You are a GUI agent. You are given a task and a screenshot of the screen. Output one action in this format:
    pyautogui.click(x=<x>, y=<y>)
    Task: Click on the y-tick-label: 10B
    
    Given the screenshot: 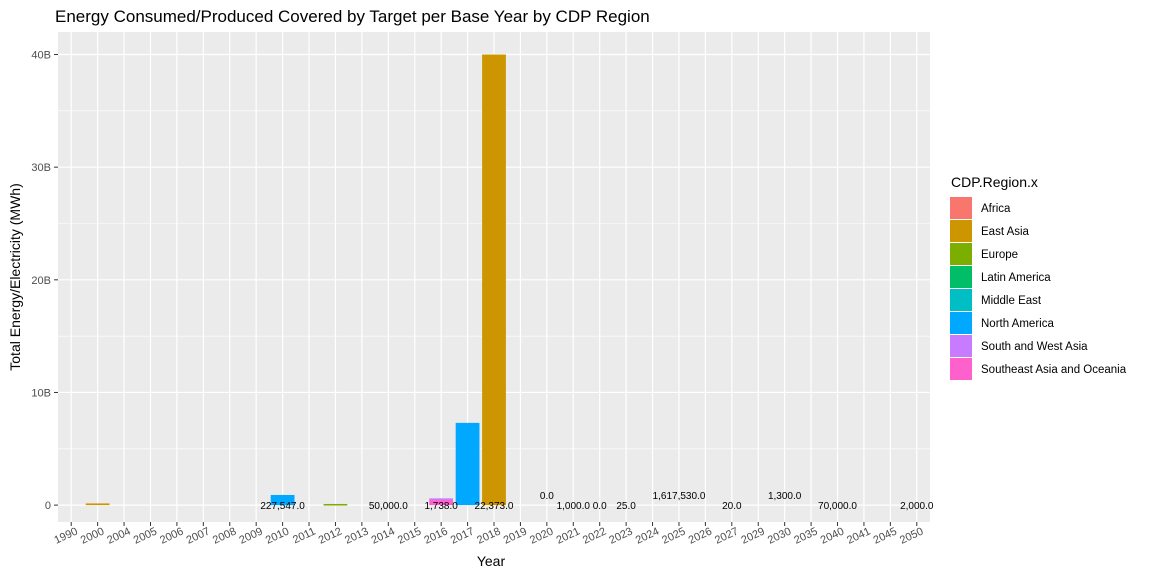 What is the action you would take?
    pyautogui.click(x=41, y=393)
    